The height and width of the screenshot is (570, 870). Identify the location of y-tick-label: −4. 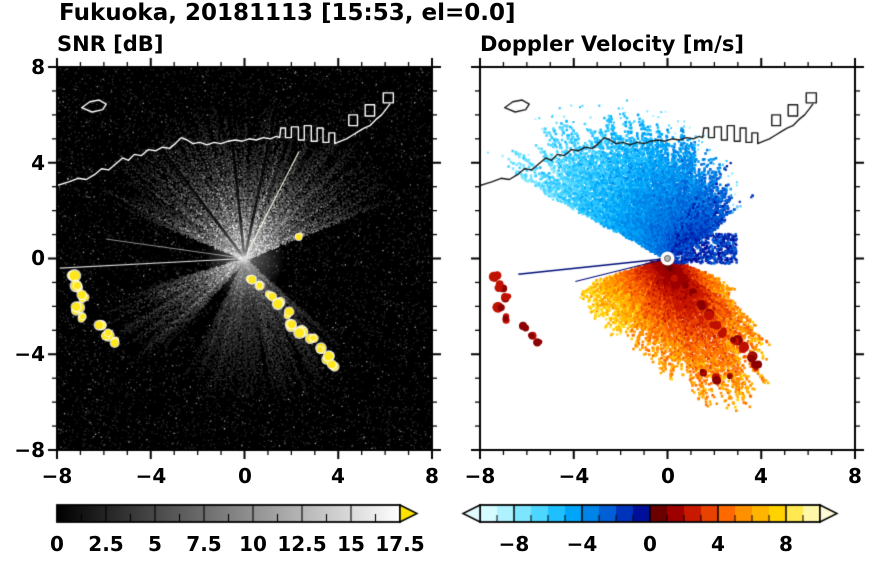
(29, 354).